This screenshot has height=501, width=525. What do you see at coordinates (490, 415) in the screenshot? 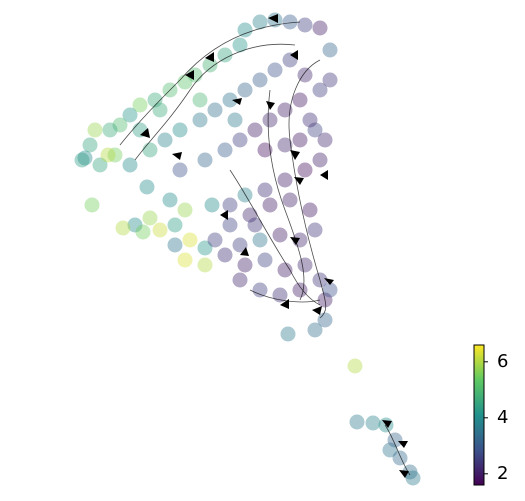
I see `colorbar: 2 4 6` at bounding box center [490, 415].